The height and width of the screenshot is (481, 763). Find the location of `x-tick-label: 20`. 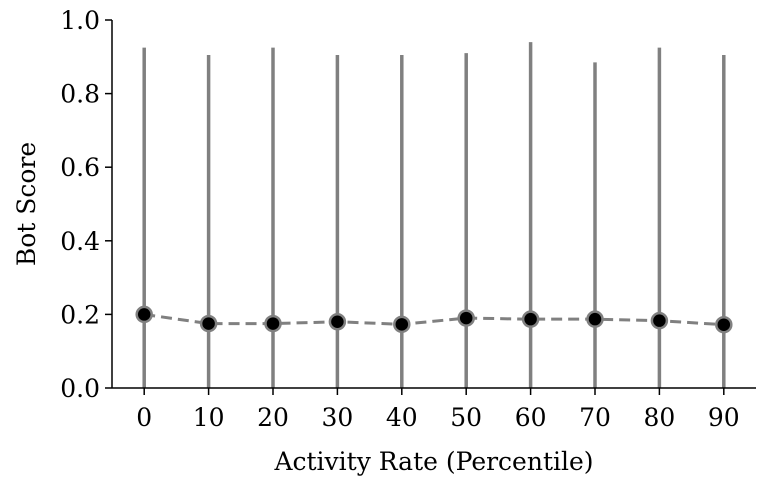

x-tick-label: 20 is located at coordinates (273, 417).